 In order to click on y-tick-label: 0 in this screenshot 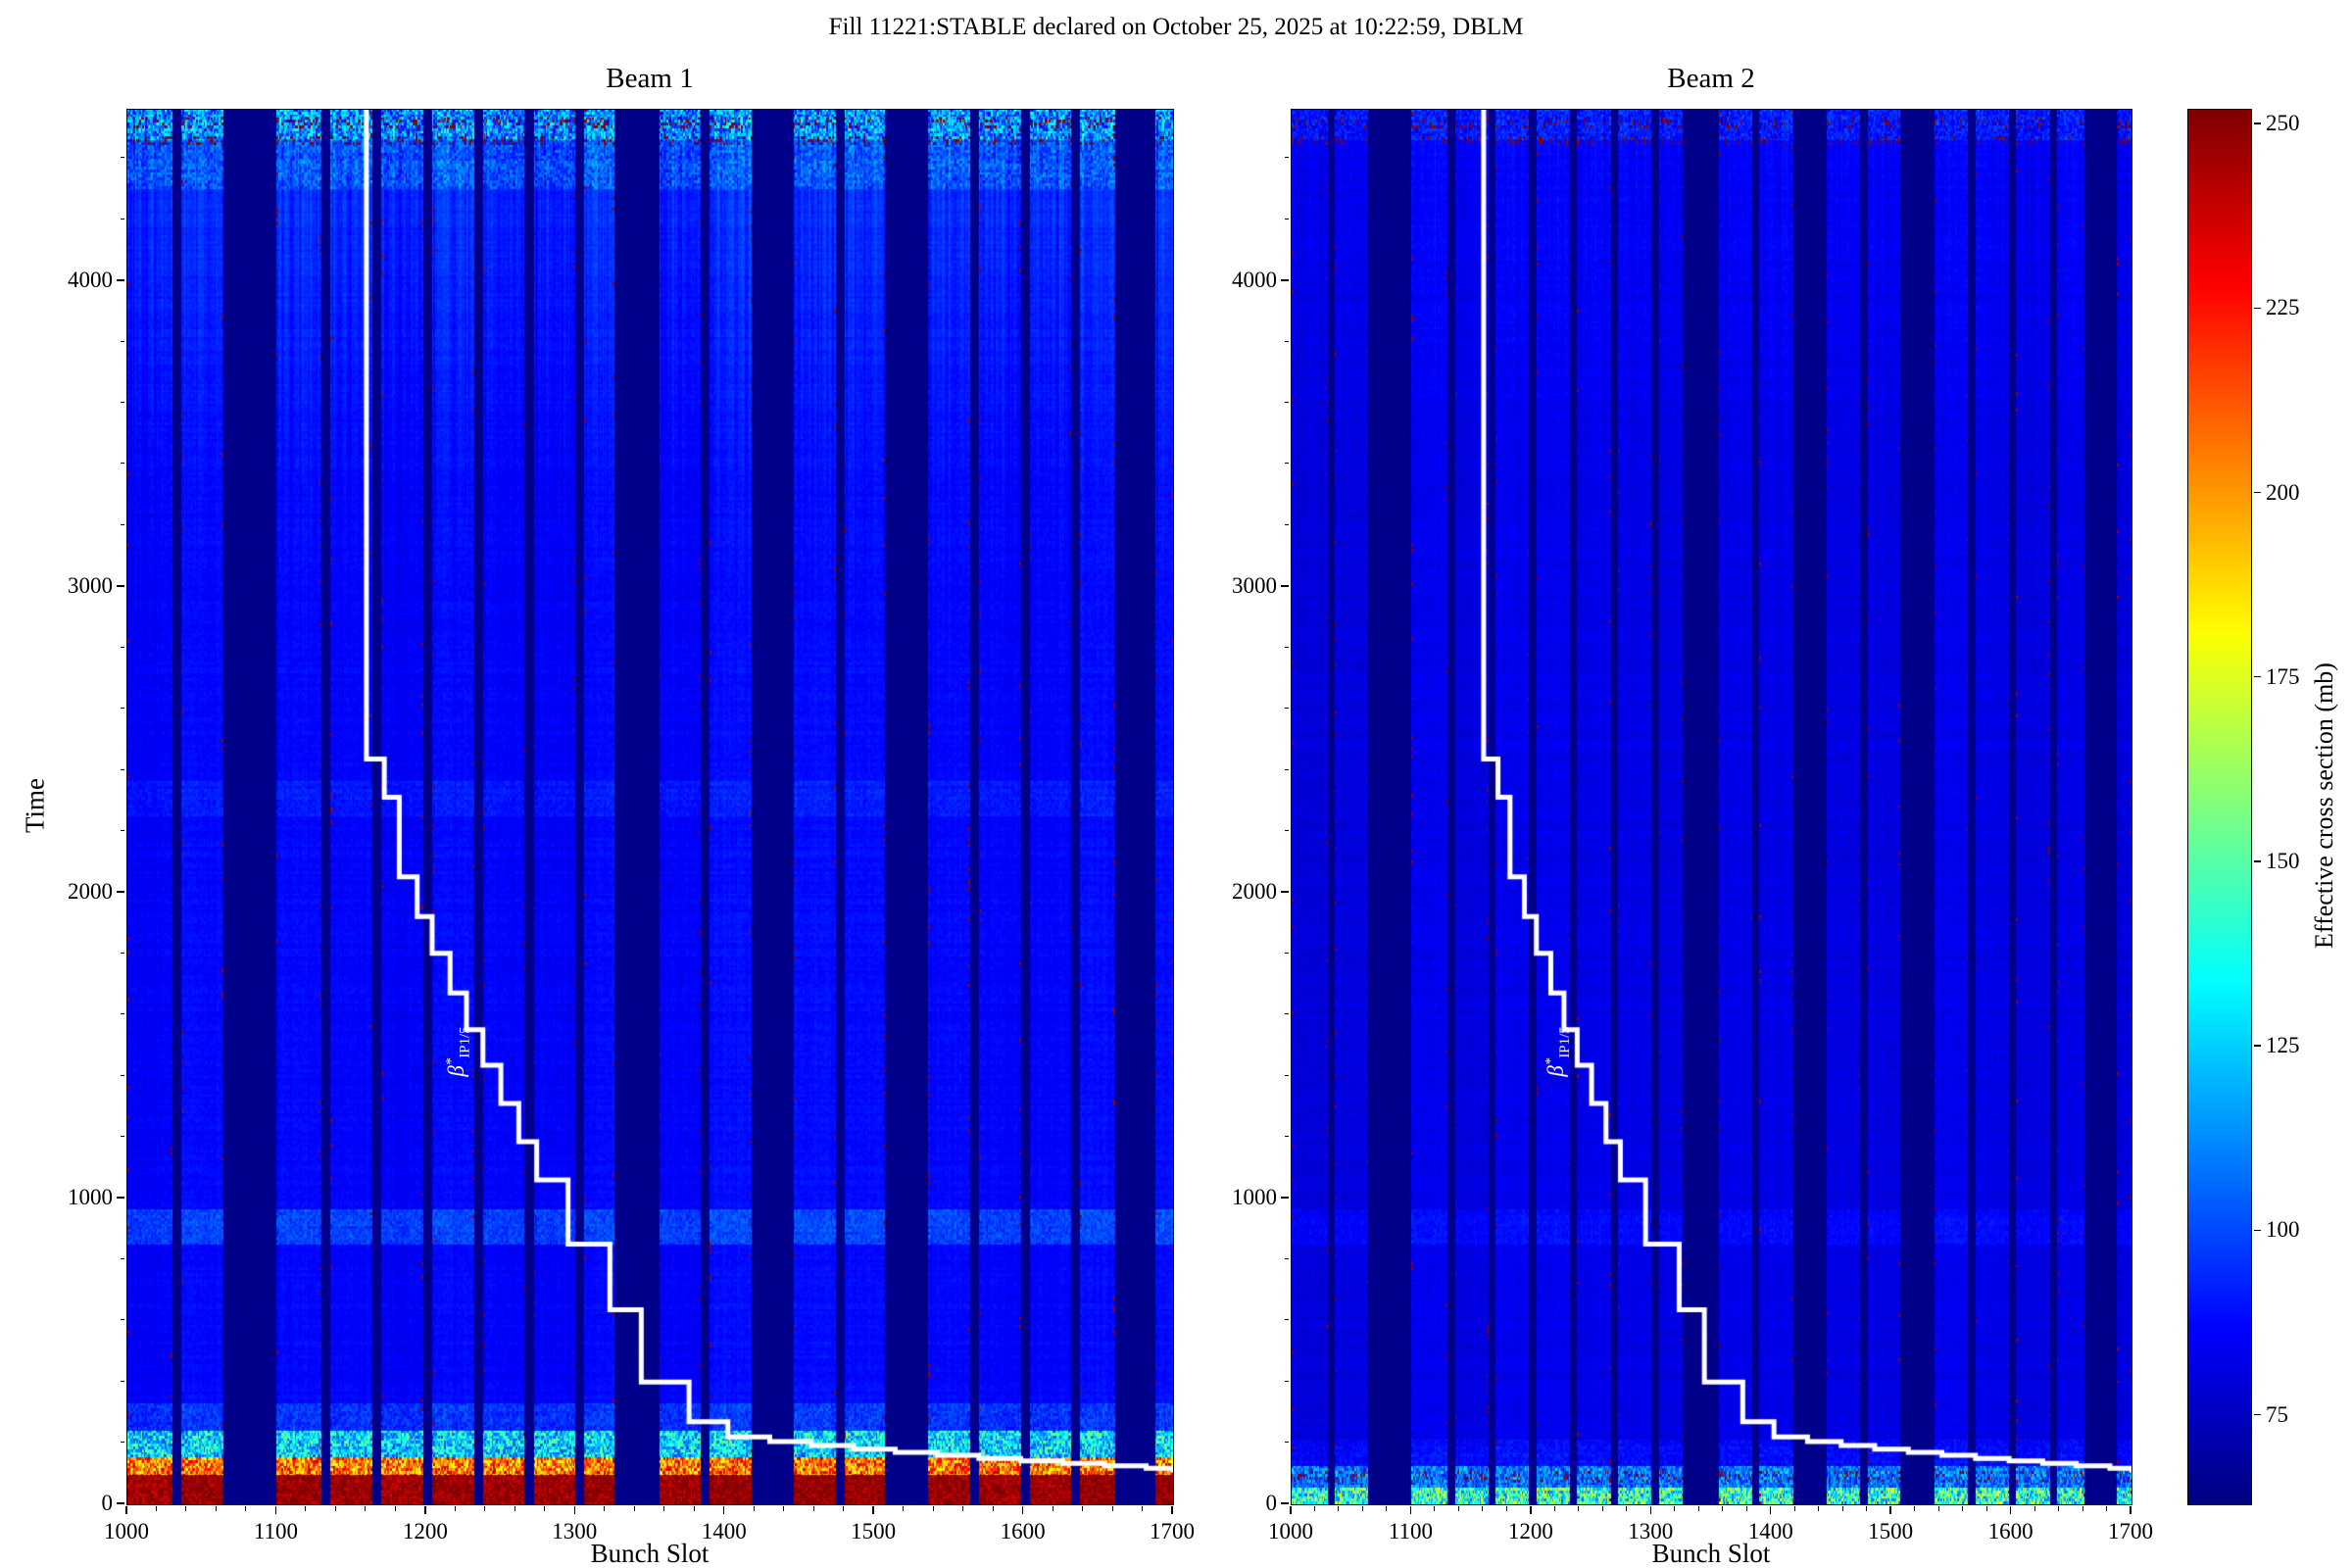, I will do `click(107, 1503)`.